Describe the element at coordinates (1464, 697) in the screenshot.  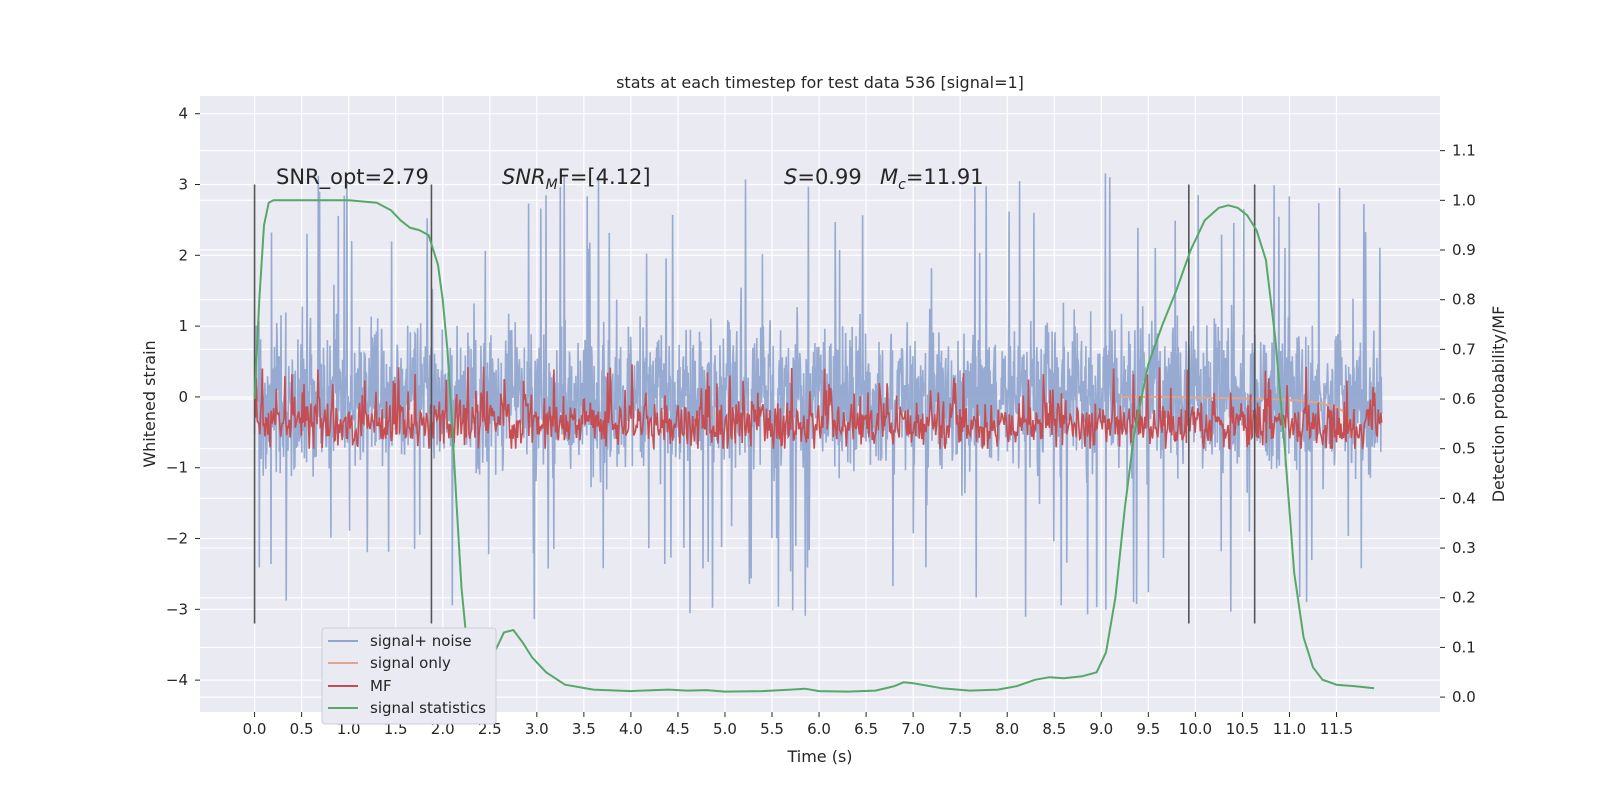
I see `y2-tick-label: 0.0` at that location.